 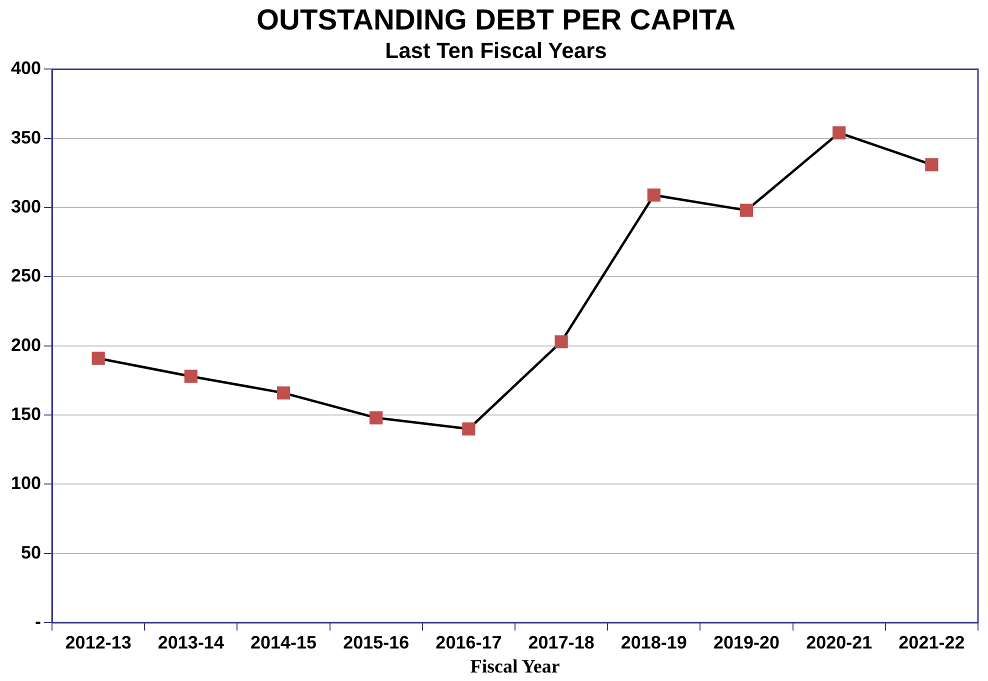 I want to click on x-tick-label: 2018-19, so click(x=653, y=642).